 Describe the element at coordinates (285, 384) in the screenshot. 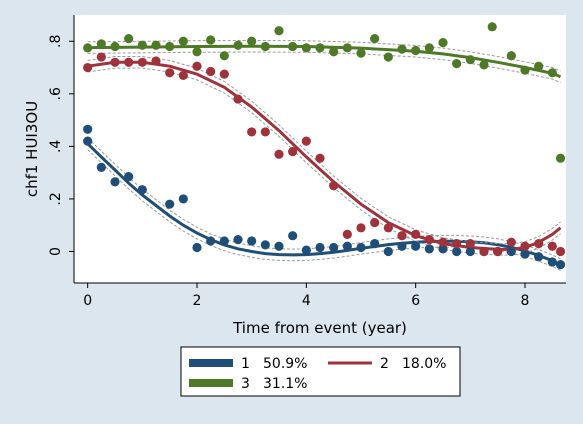

I see `legend-pct-3: 31.1%` at that location.